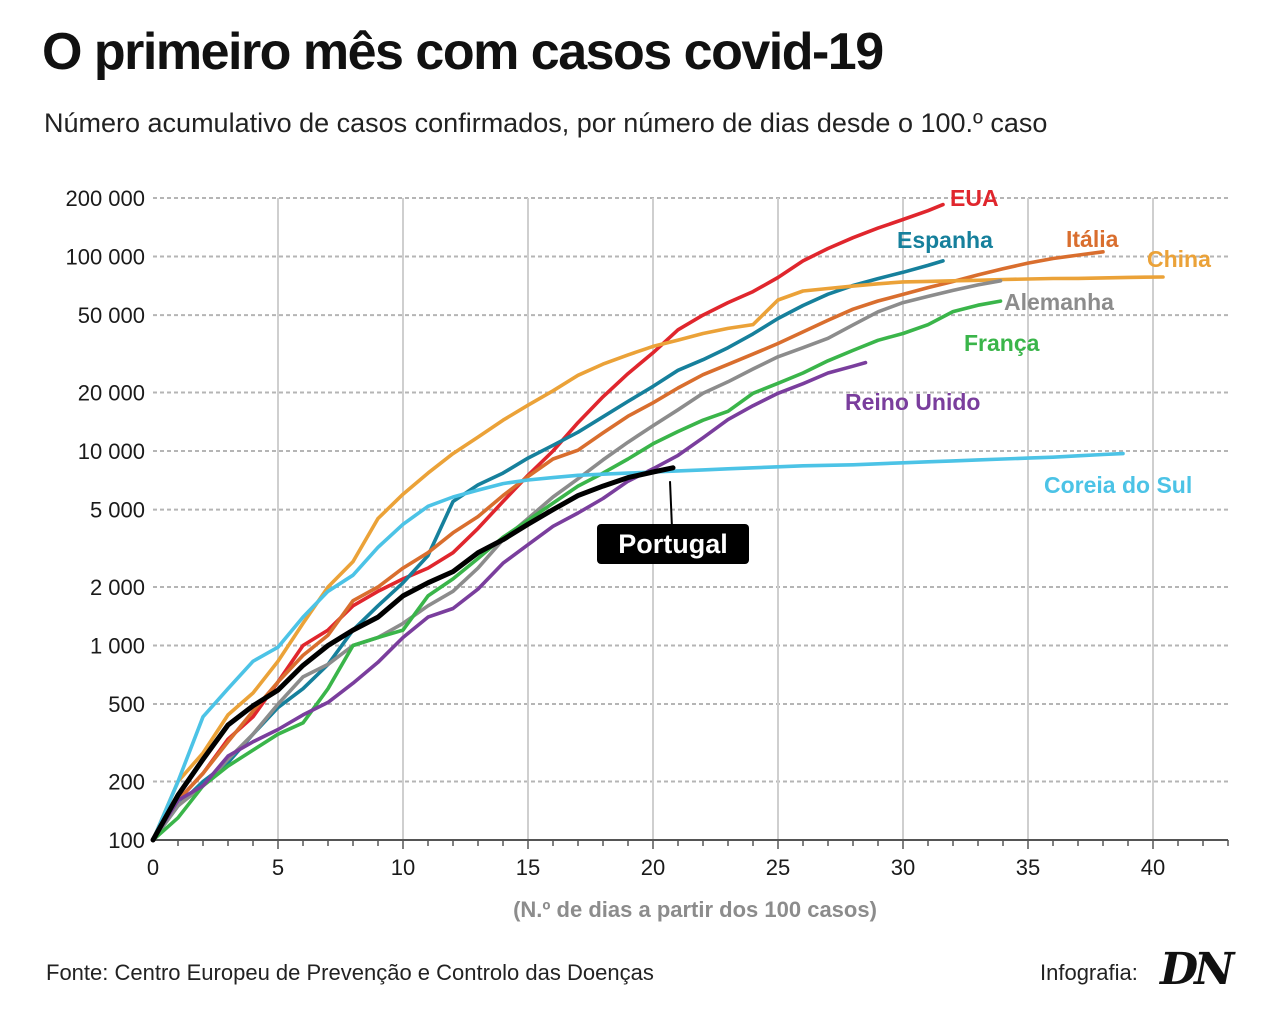  What do you see at coordinates (1179, 259) in the screenshot?
I see `series-label-china: China` at bounding box center [1179, 259].